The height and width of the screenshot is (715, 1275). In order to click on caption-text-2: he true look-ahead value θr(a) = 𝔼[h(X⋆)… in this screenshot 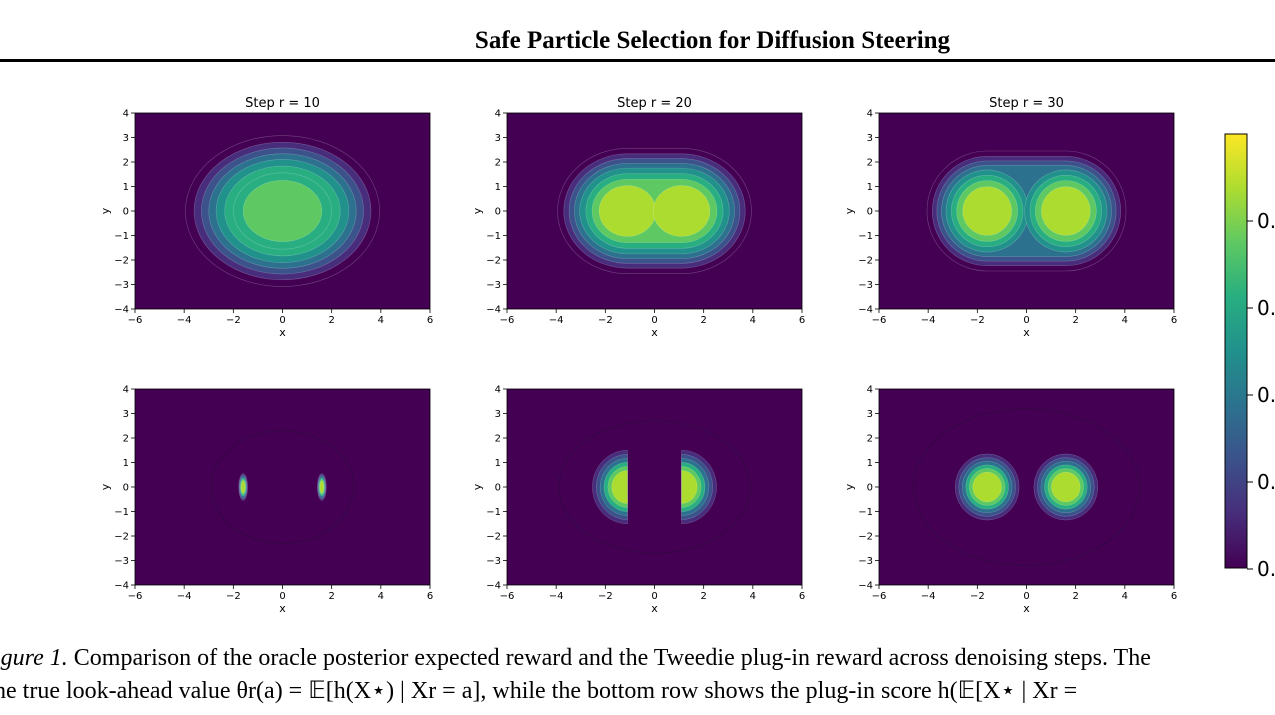, I will do `click(539, 691)`.